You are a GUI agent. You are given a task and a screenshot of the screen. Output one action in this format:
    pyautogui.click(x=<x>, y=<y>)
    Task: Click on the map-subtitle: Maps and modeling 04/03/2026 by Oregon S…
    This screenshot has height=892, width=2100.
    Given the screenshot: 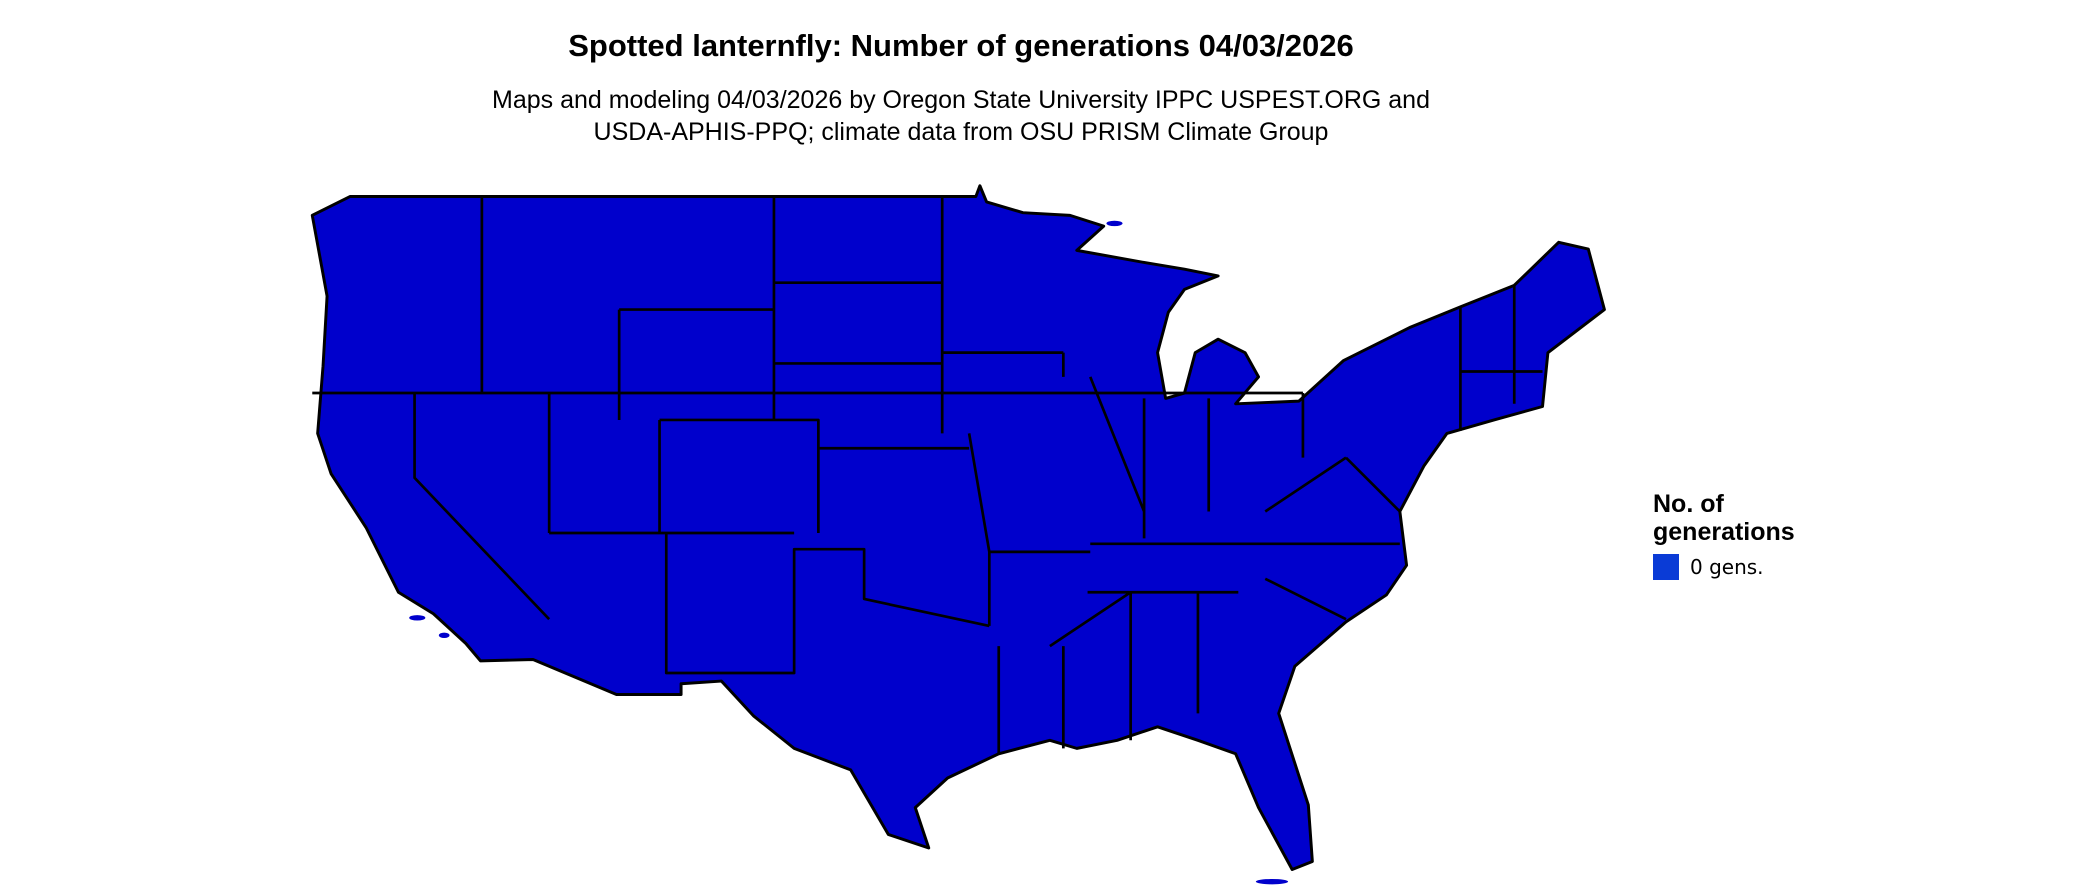 What is the action you would take?
    pyautogui.click(x=961, y=100)
    